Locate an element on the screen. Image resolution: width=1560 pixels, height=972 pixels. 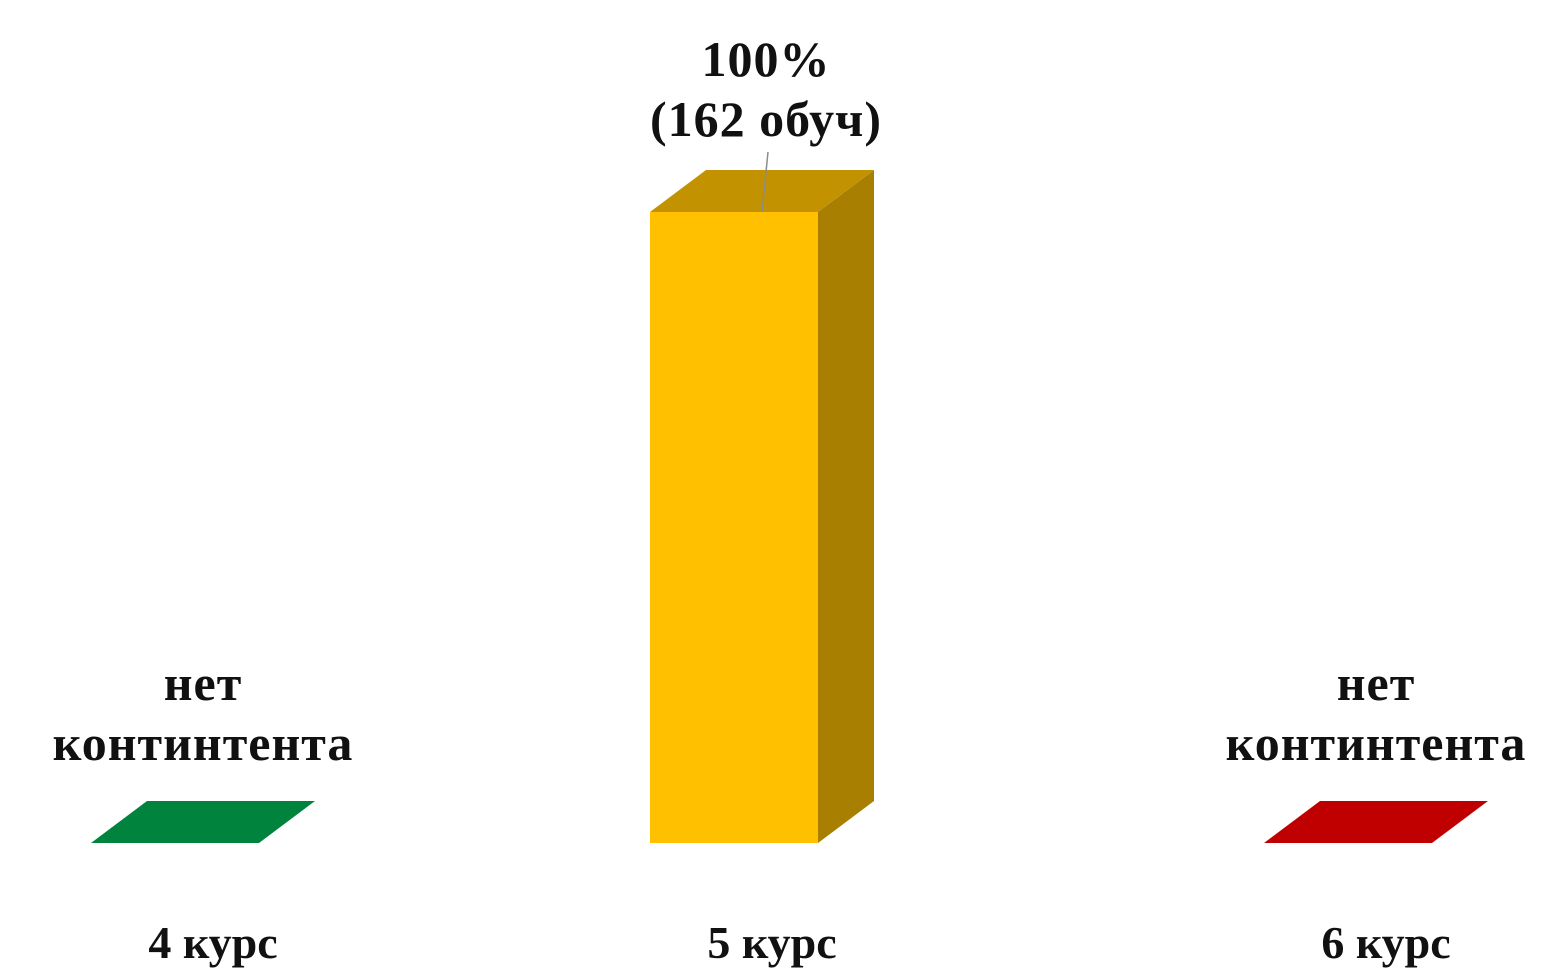
leader-lines-layer is located at coordinates (765, 182).